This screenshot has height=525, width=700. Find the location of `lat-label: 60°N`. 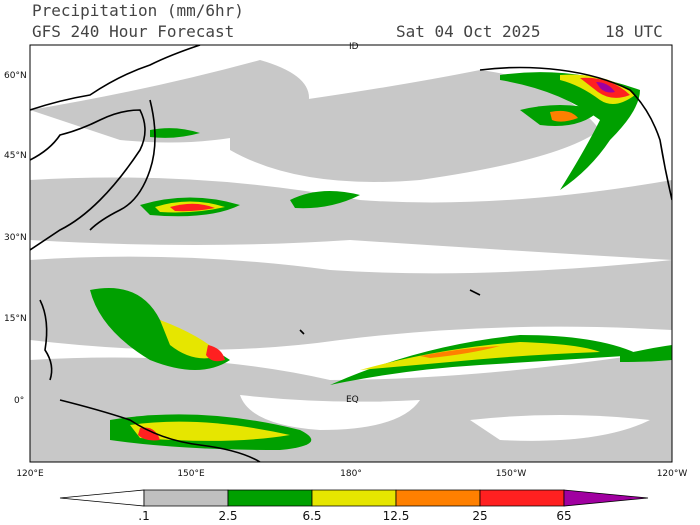

lat-label: 60°N is located at coordinates (15, 76).